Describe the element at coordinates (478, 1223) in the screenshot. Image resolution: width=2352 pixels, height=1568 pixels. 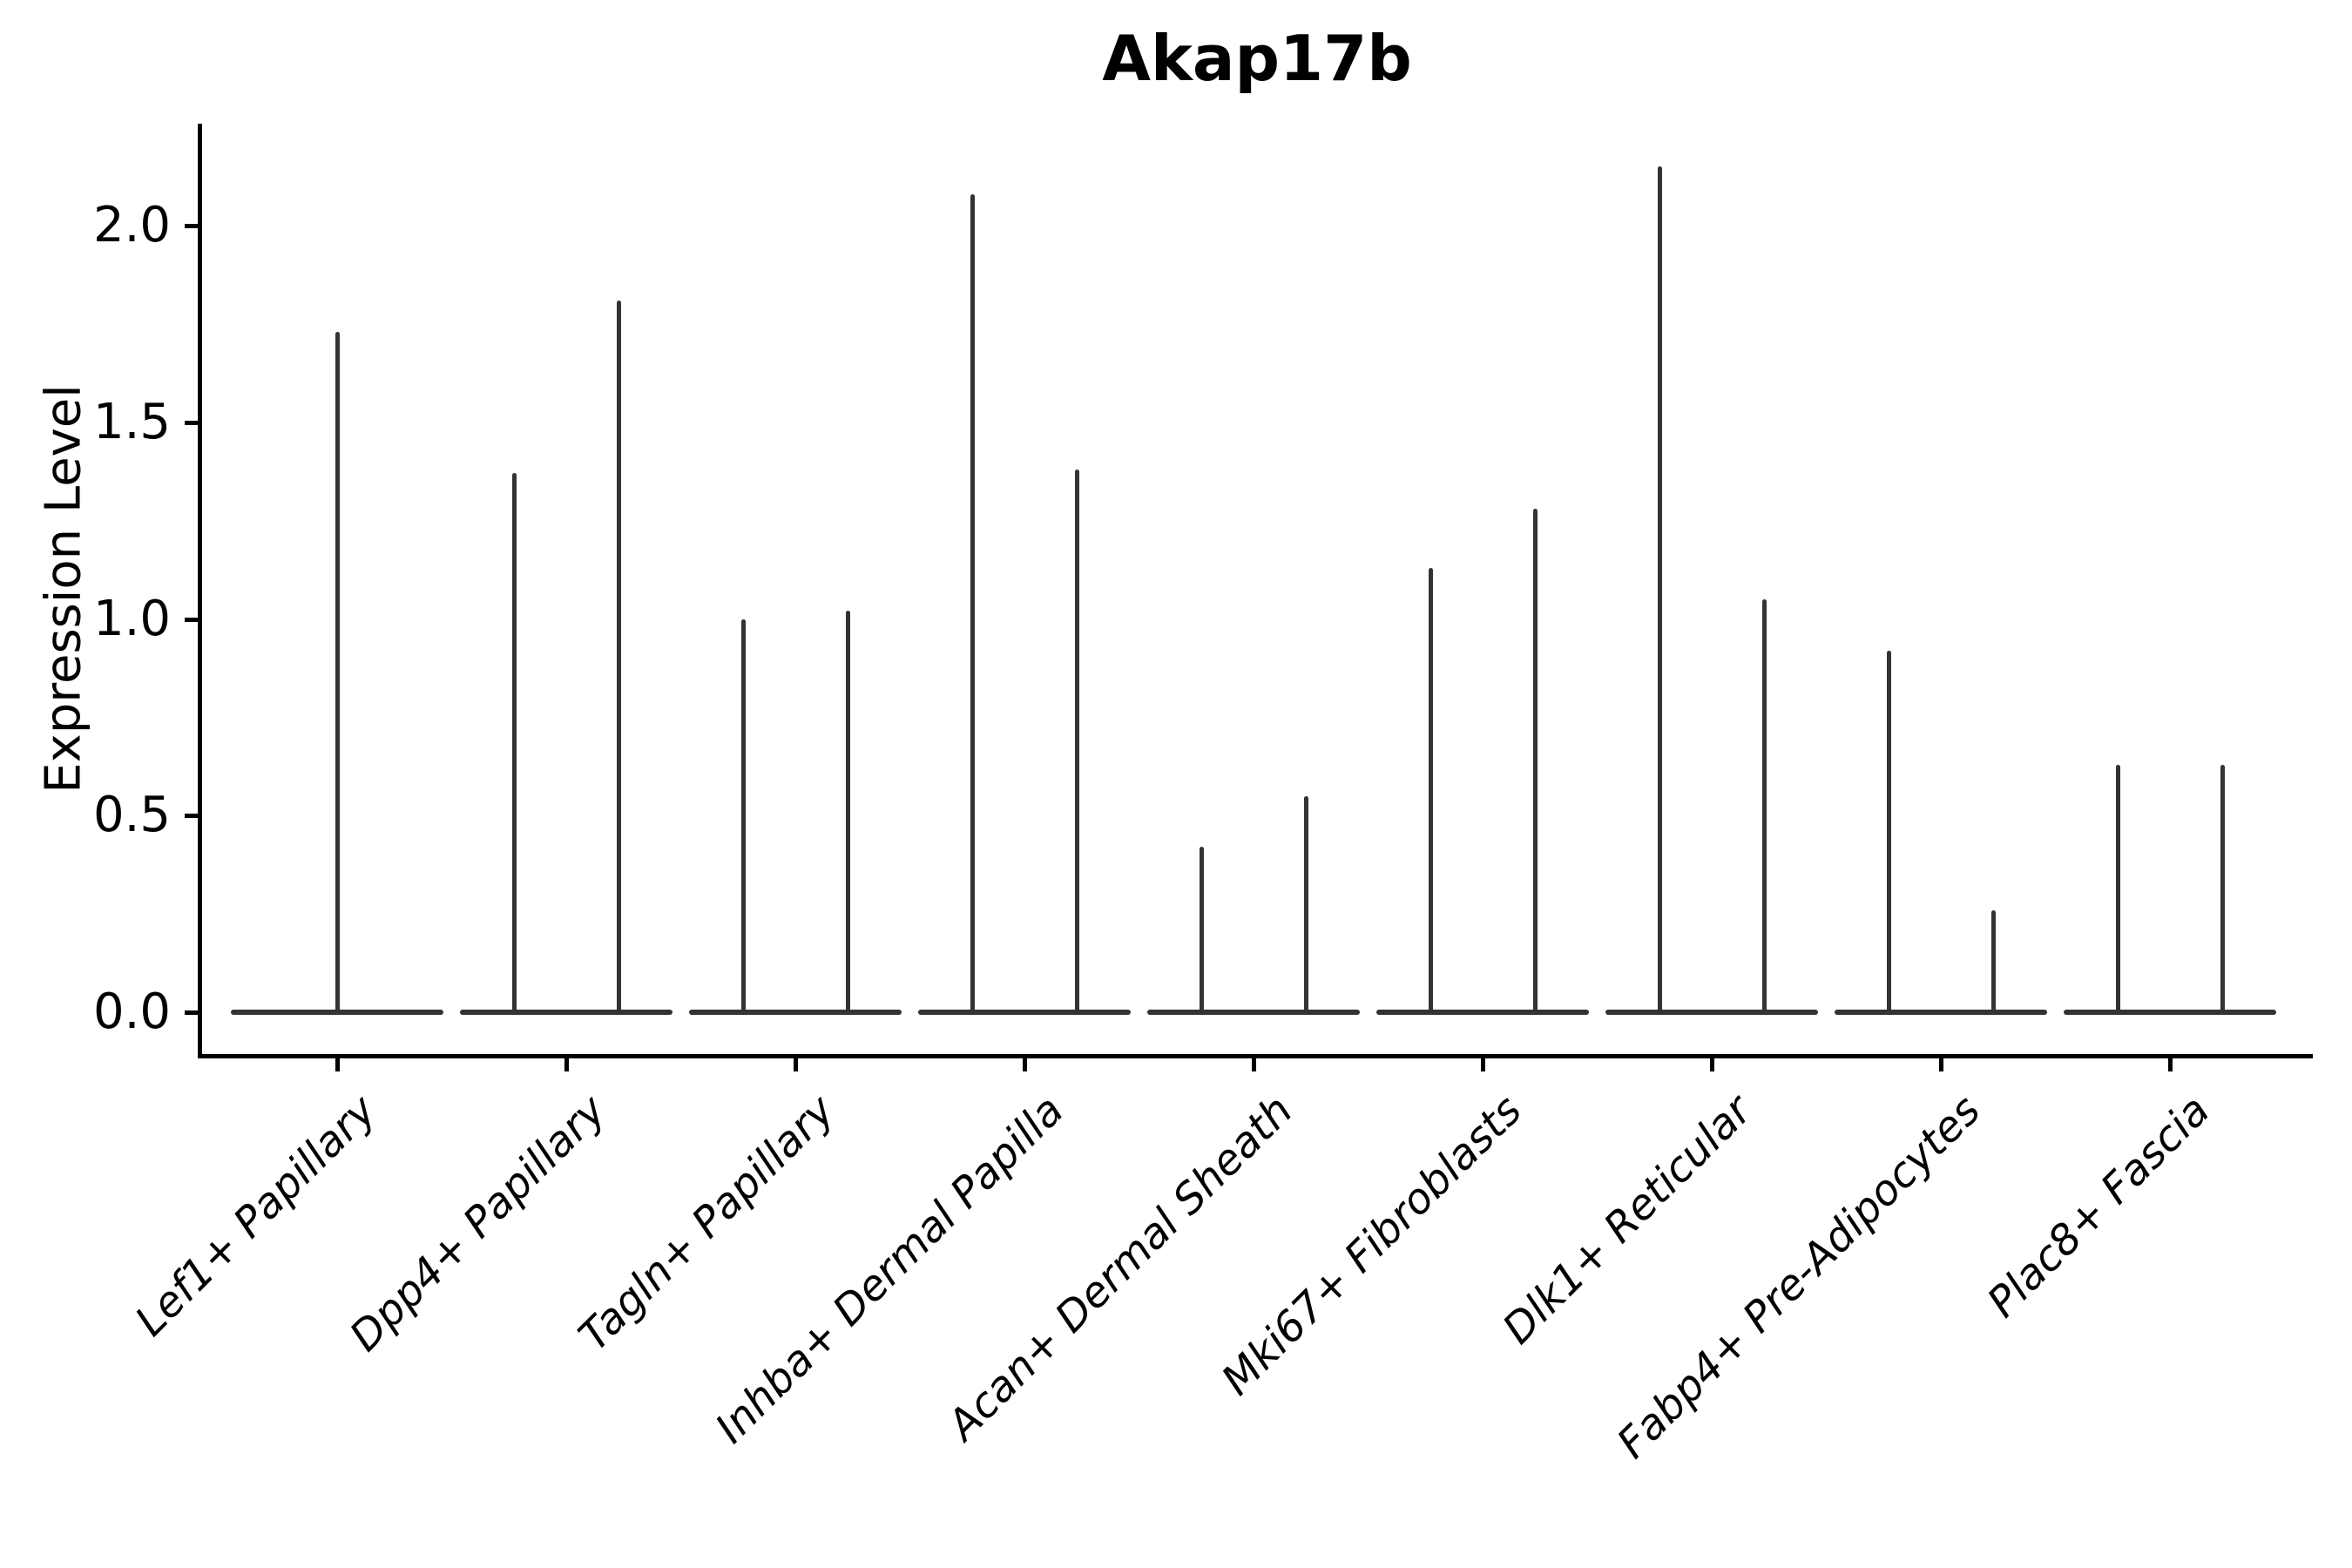
I see `x-tick-label: Dpp4+ Papillary` at that location.